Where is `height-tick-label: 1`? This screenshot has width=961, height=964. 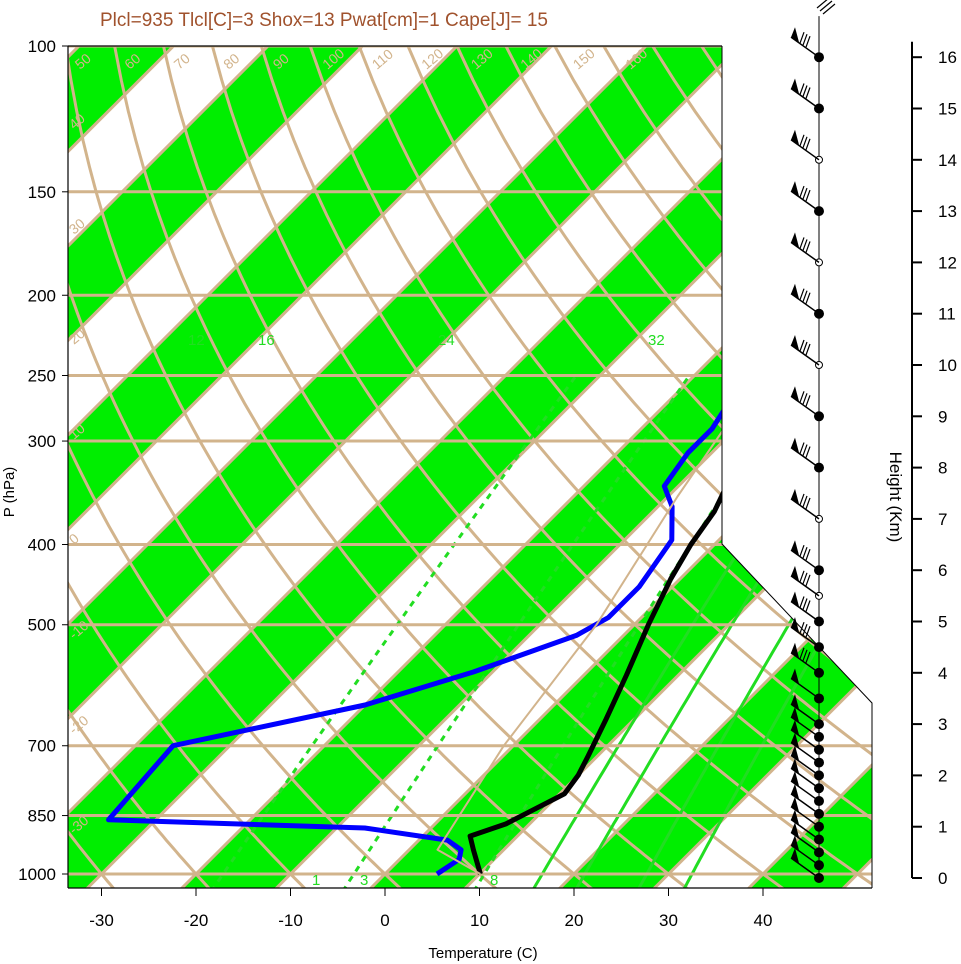 height-tick-label: 1 is located at coordinates (942, 827).